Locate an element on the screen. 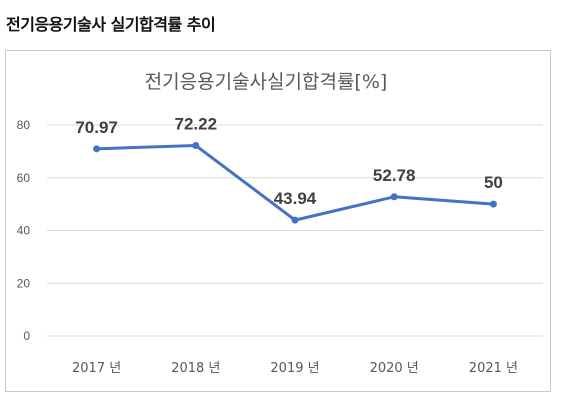  page-heading: 전기응용기술사 실기합격률 추이 is located at coordinates (111, 24).